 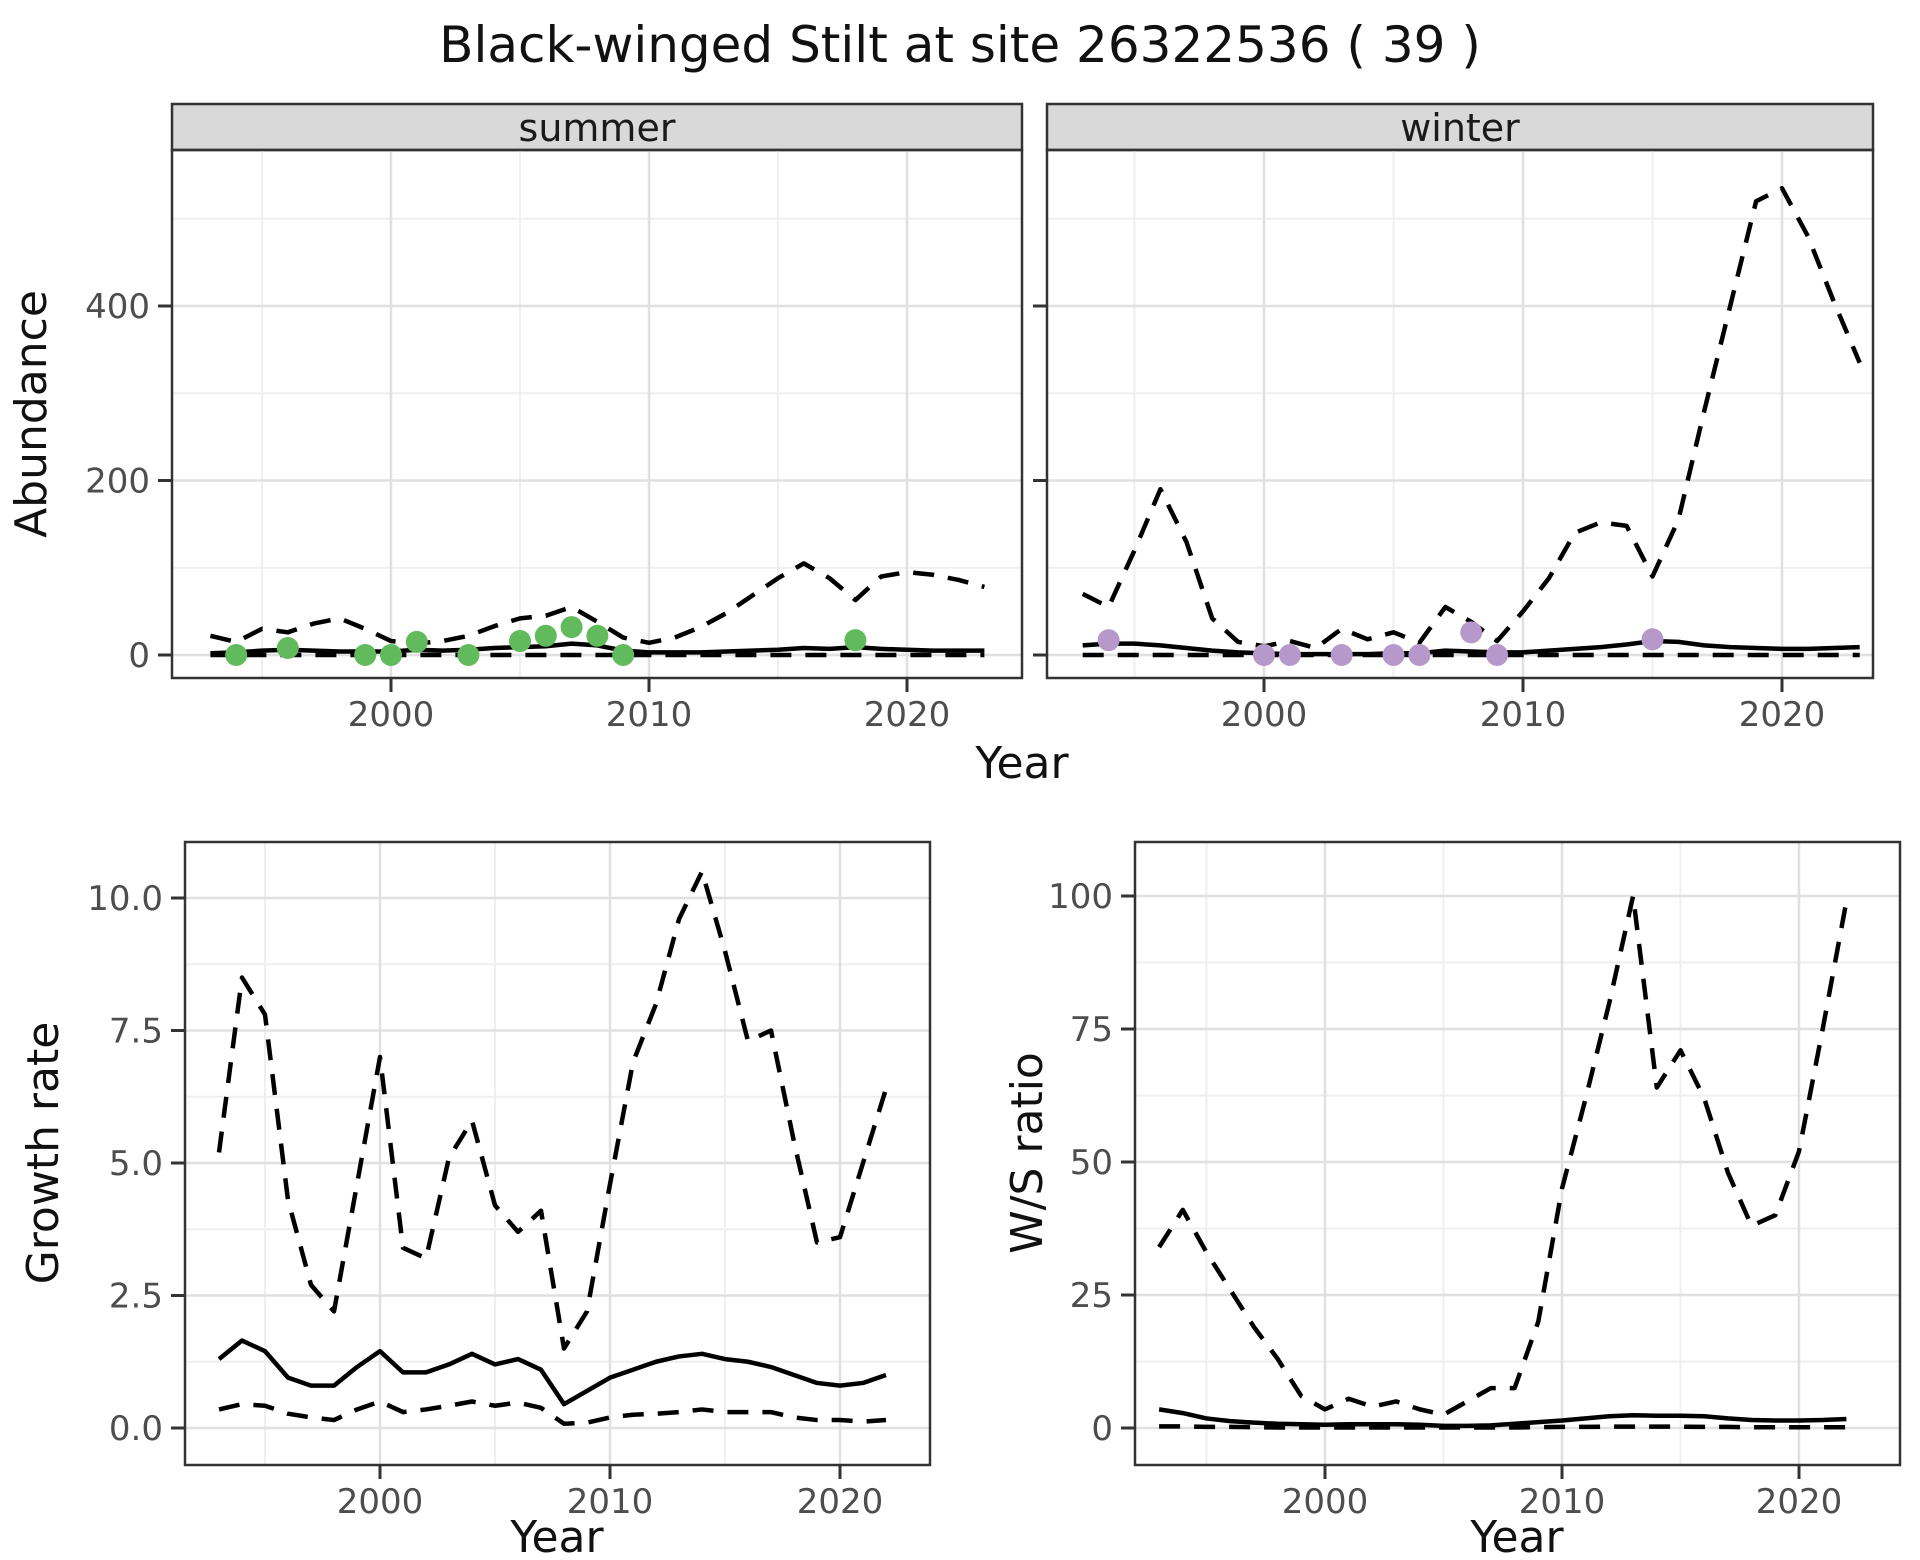 I want to click on y-axis-title-growth-rate: Growth rate, so click(x=43, y=1153).